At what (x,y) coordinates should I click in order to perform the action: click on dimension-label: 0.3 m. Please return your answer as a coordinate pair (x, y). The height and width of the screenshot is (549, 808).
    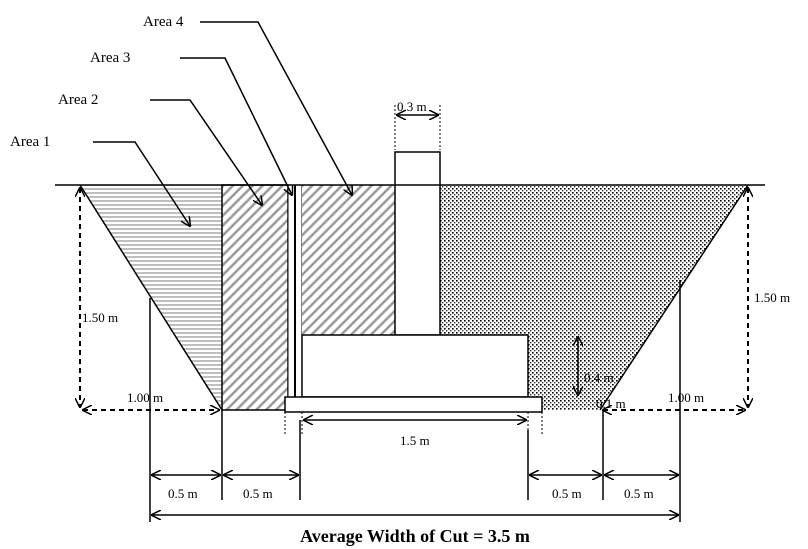
    Looking at the image, I should click on (412, 106).